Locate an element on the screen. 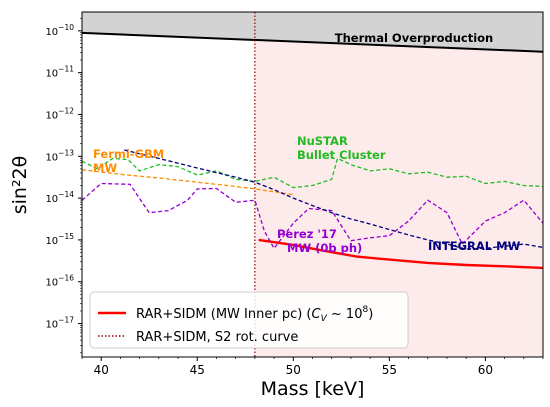  x-tick-label: 55 is located at coordinates (389, 370).